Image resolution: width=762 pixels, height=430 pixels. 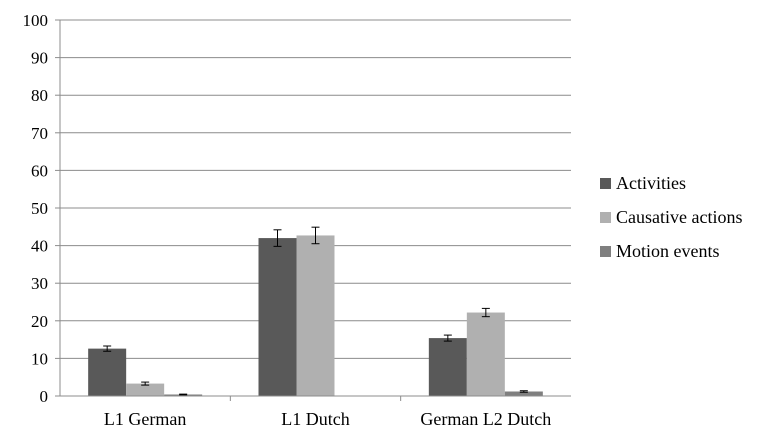 I want to click on category-label: L1 German, so click(x=145, y=419).